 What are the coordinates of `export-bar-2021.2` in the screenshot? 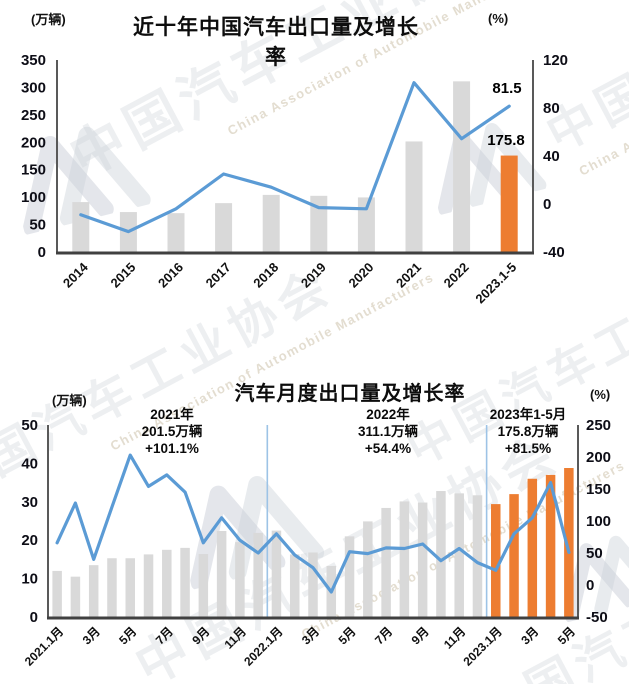 It's located at (75, 596).